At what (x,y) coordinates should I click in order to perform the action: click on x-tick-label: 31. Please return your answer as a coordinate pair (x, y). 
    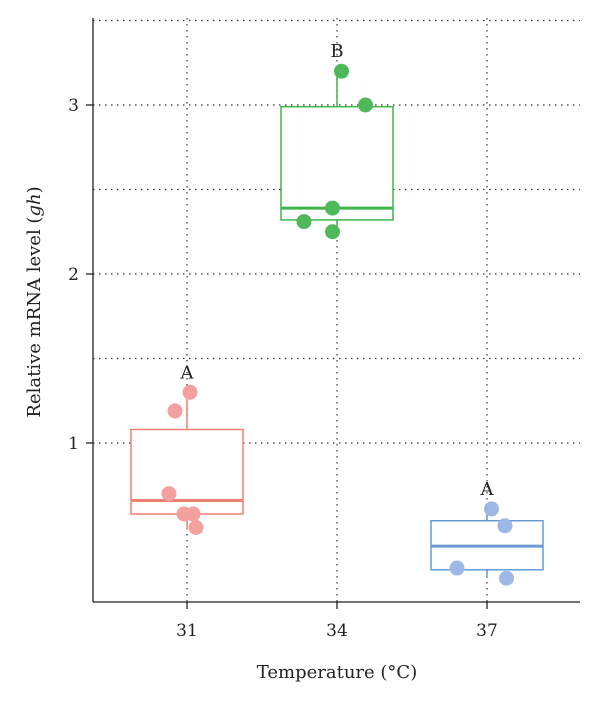
    Looking at the image, I should click on (187, 631).